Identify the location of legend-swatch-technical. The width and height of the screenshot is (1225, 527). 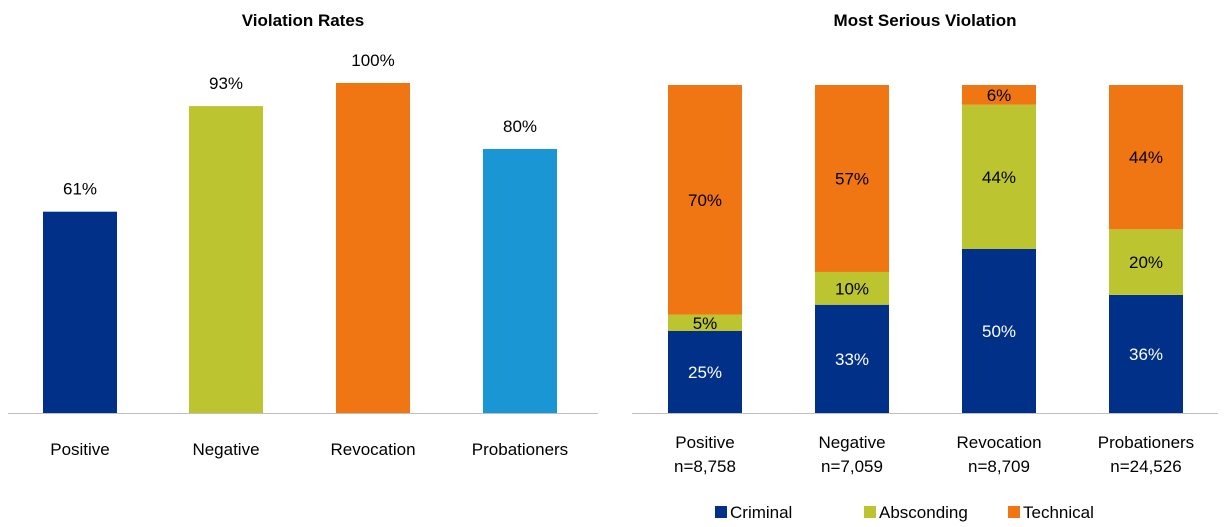
(1014, 512).